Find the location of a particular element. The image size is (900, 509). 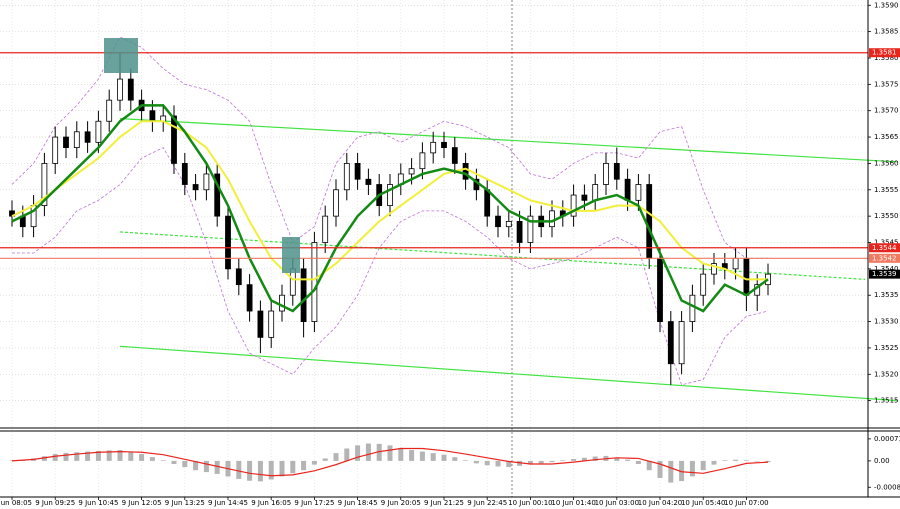

y-tick-label: 1.3555 is located at coordinates (886, 190).